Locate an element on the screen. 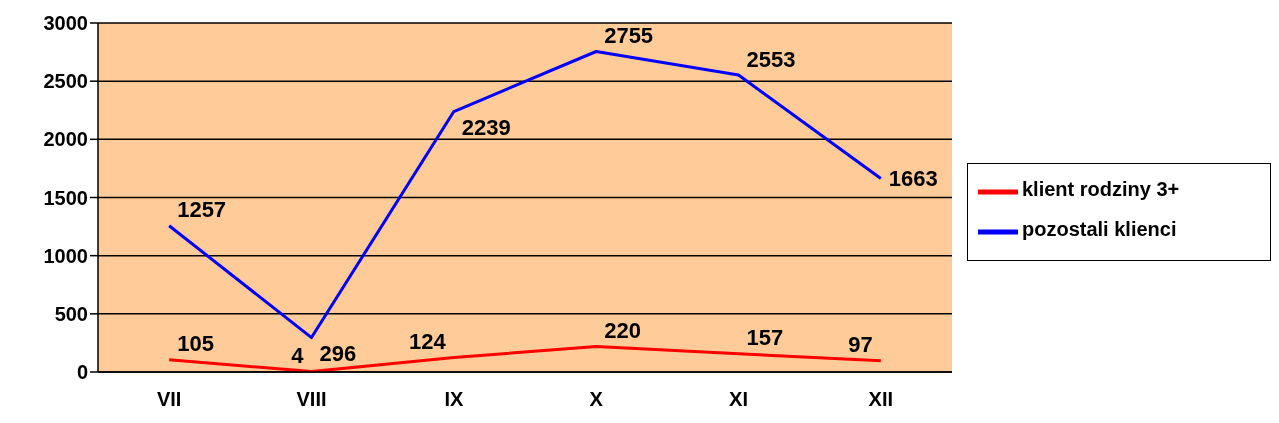 This screenshot has width=1279, height=423. data-label: 124 is located at coordinates (428, 342).